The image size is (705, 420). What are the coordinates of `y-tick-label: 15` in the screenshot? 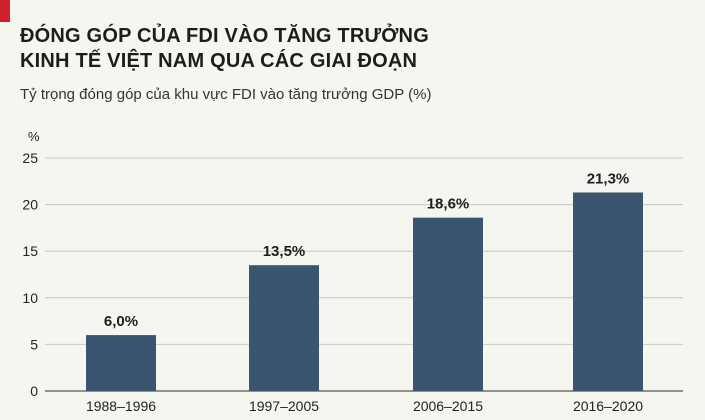 It's located at (30, 251).